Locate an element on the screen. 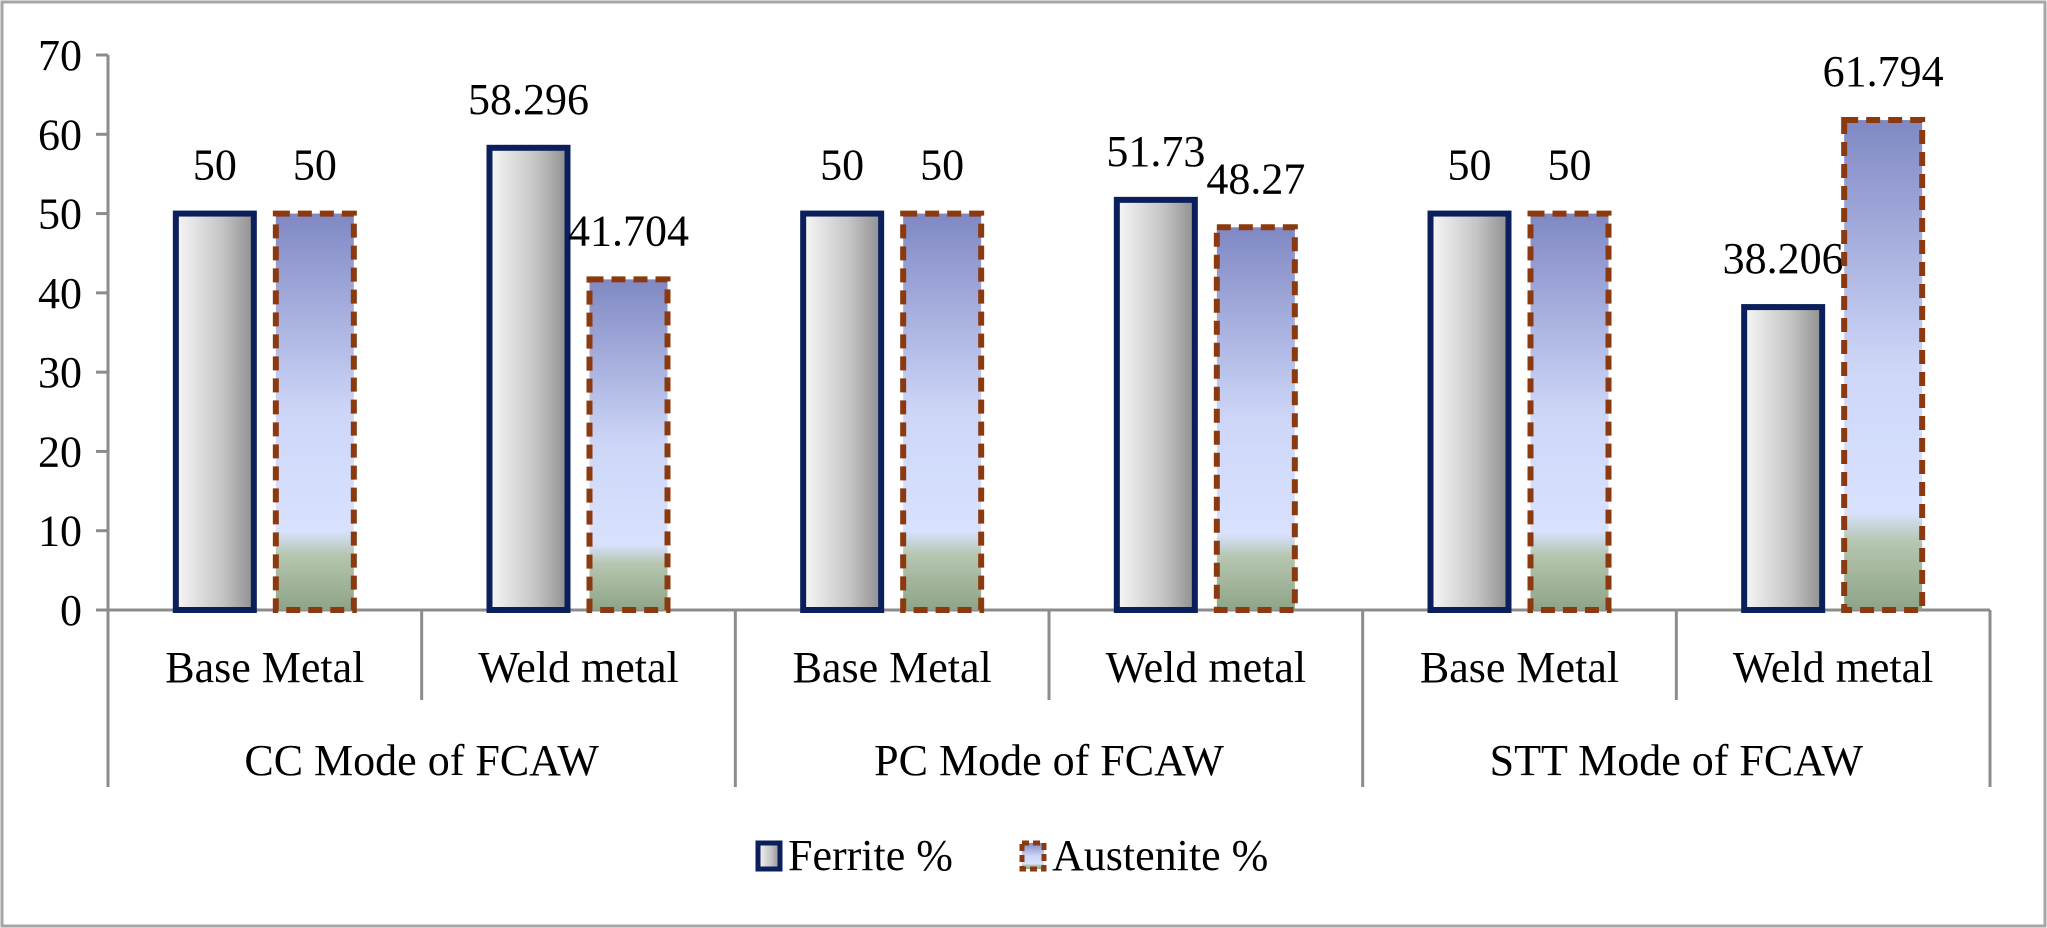 The width and height of the screenshot is (2047, 928). y-tick-label: 70 is located at coordinates (60, 55).